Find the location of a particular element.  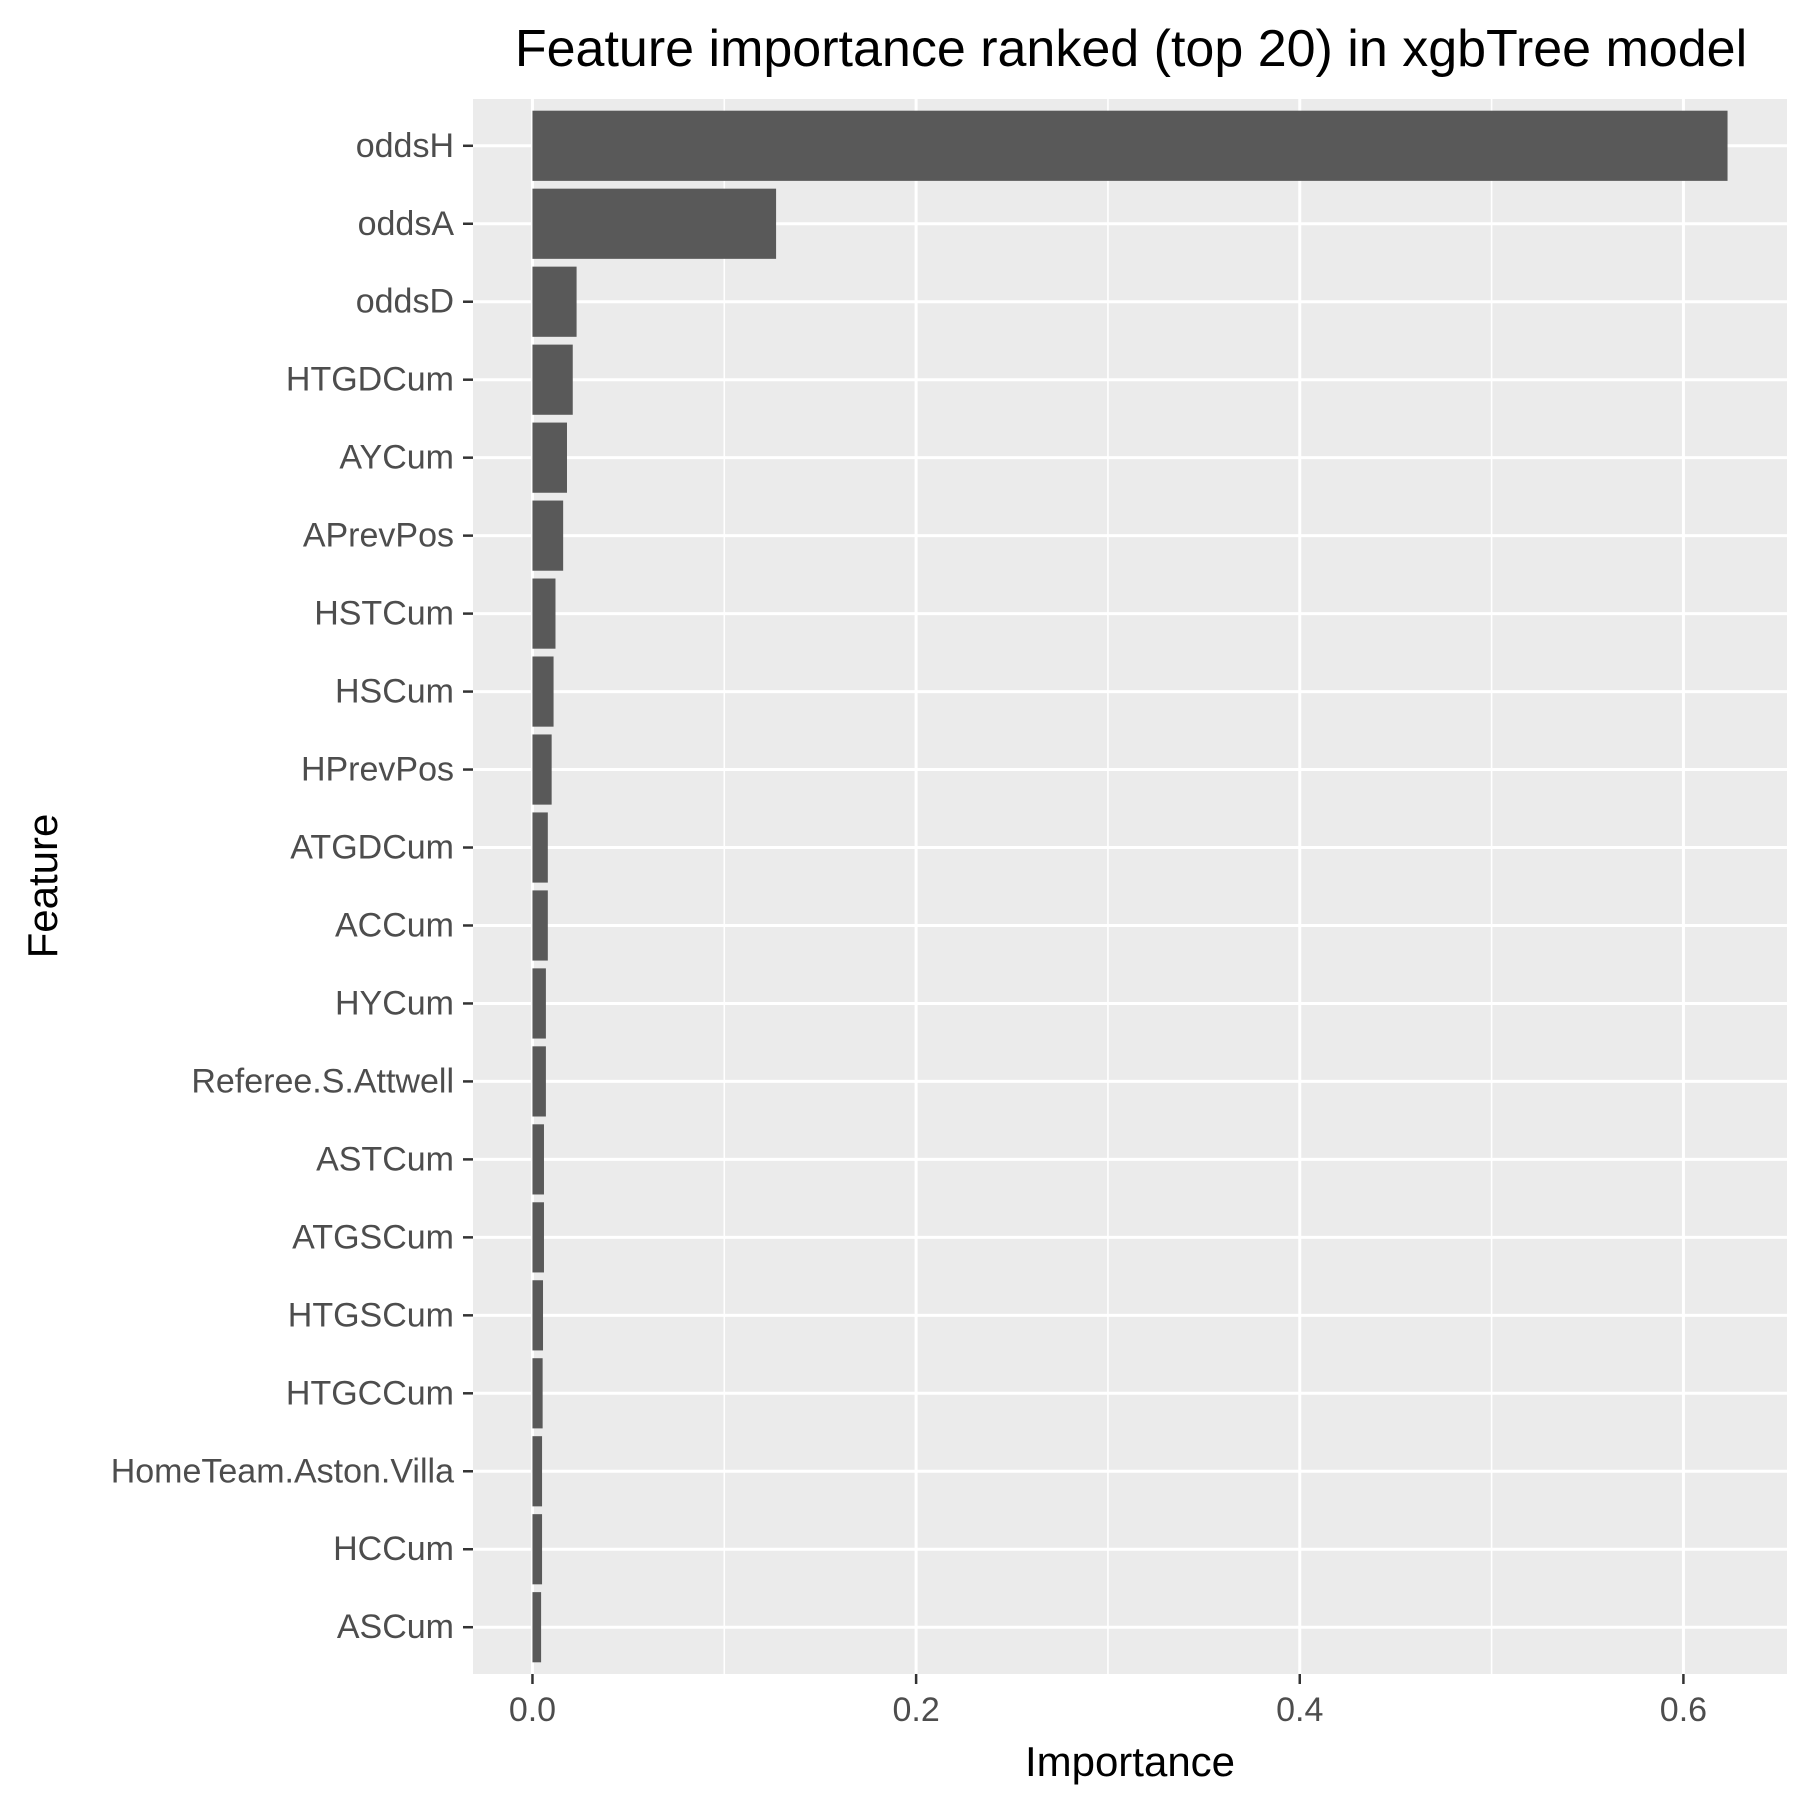

y-tick-label: Referee.S.Attwell is located at coordinates (322, 1081).